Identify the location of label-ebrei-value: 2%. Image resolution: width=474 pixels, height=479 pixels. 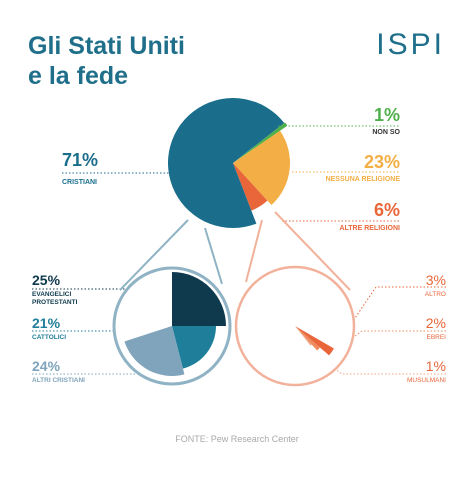
(436, 323).